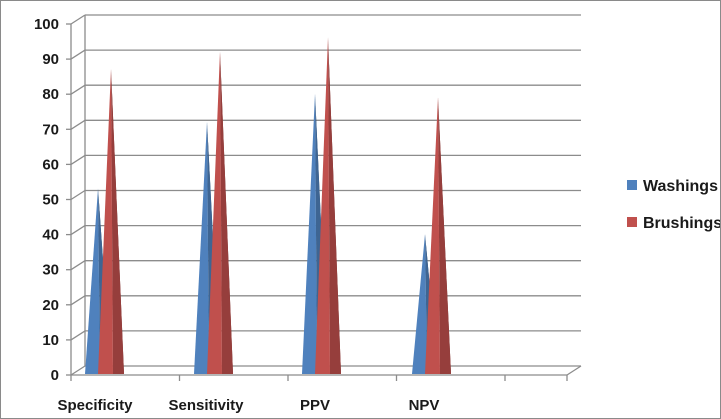 The image size is (721, 419). I want to click on legend-label-washings: Washings, so click(680, 186).